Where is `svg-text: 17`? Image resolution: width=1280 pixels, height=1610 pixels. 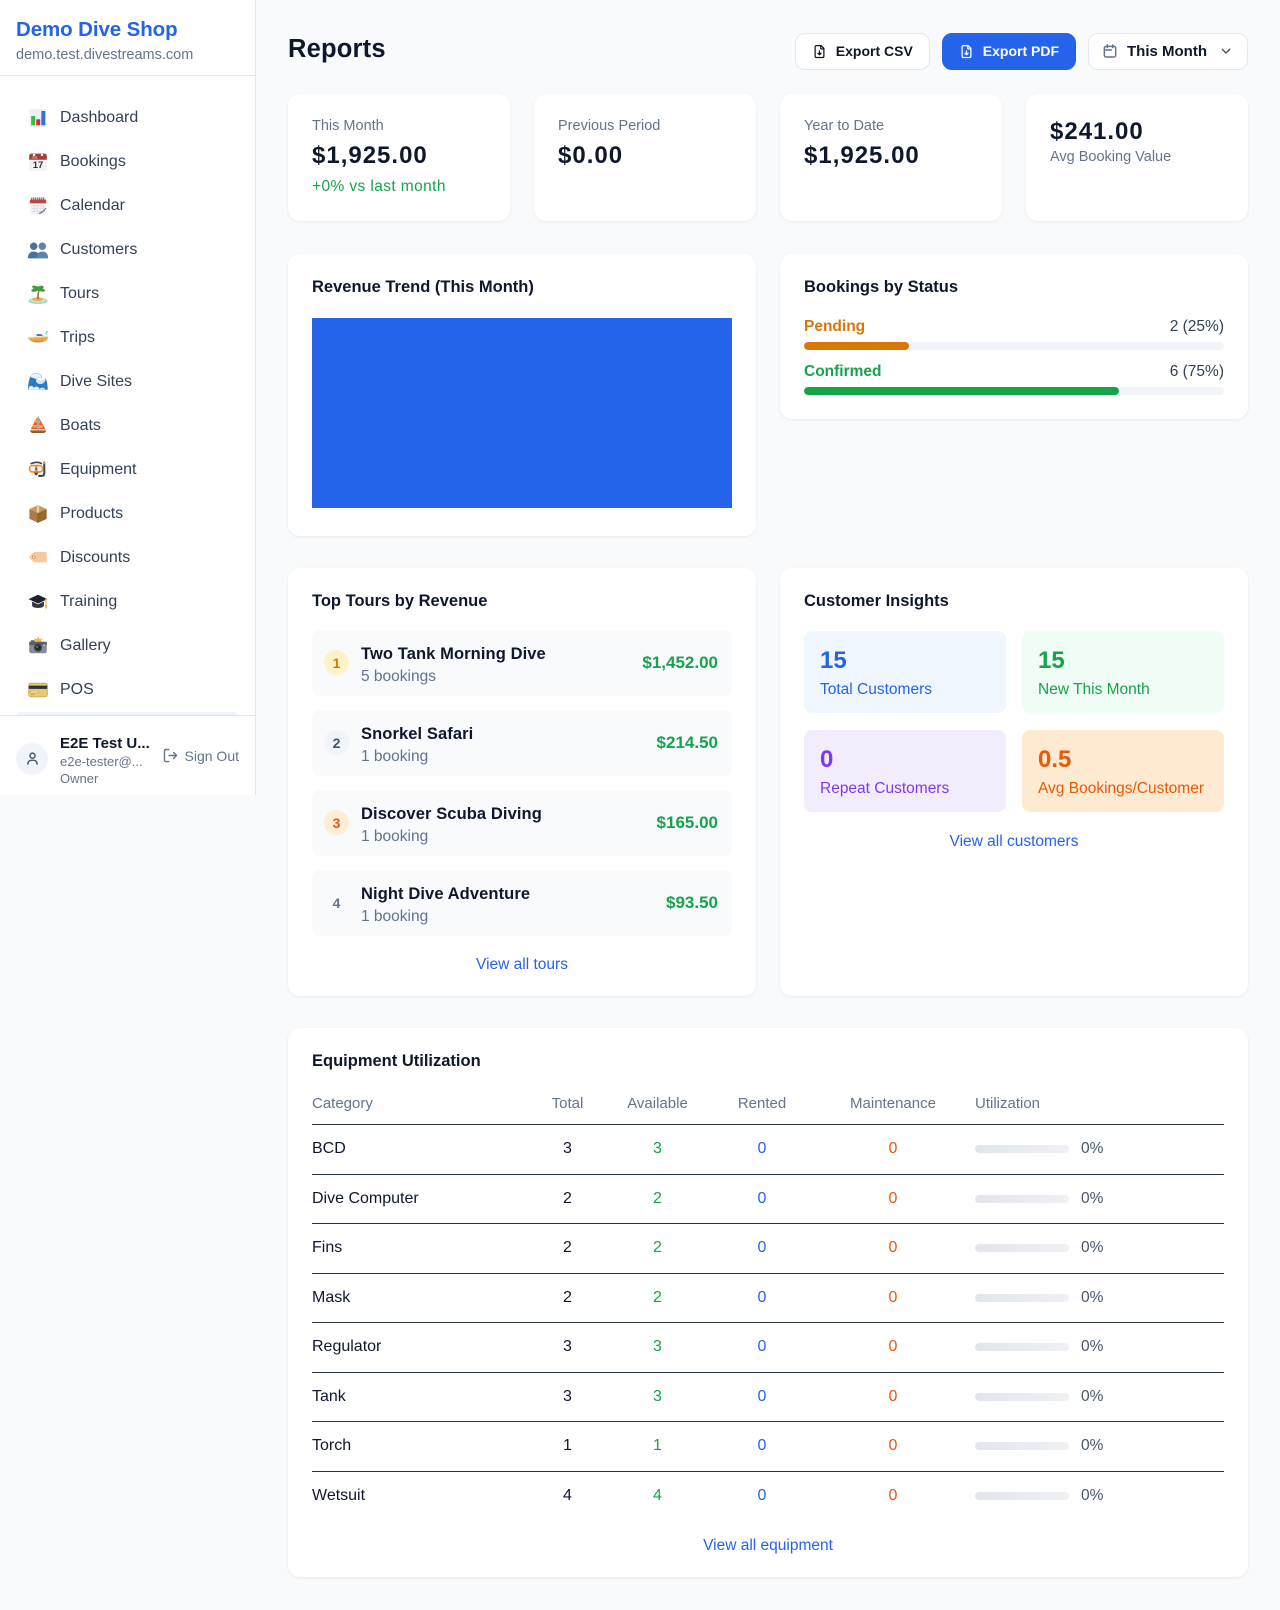
svg-text: 17 is located at coordinates (38, 165).